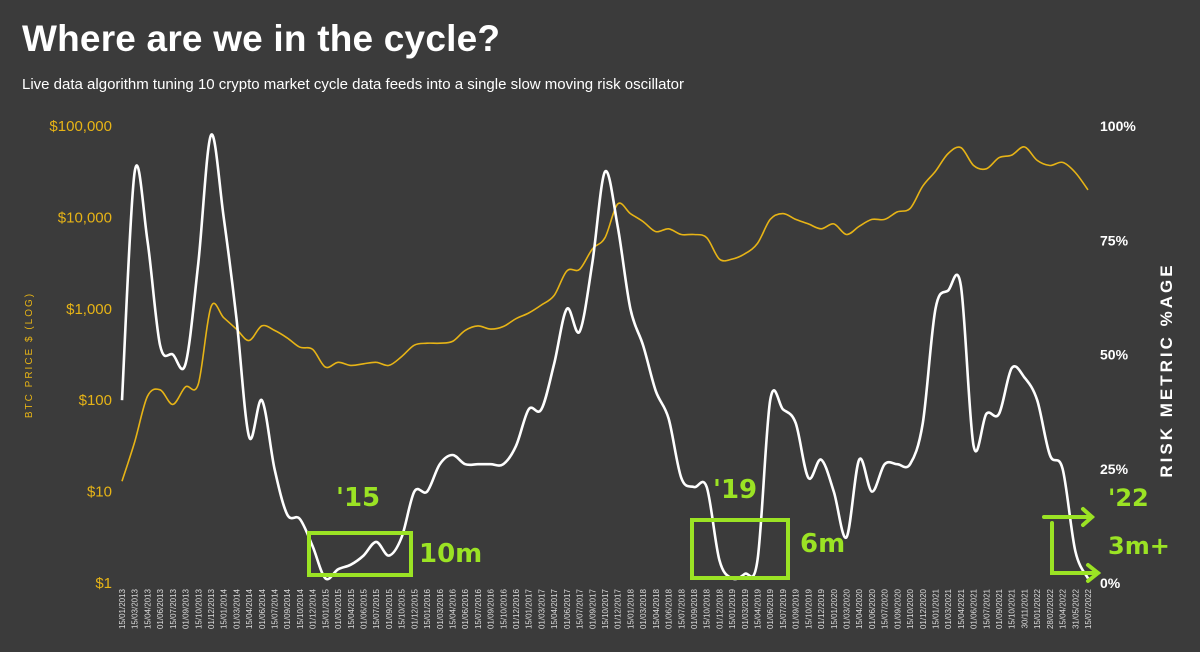 This screenshot has height=652, width=1200. I want to click on x-tick-label: 15/01/2018, so click(630, 608).